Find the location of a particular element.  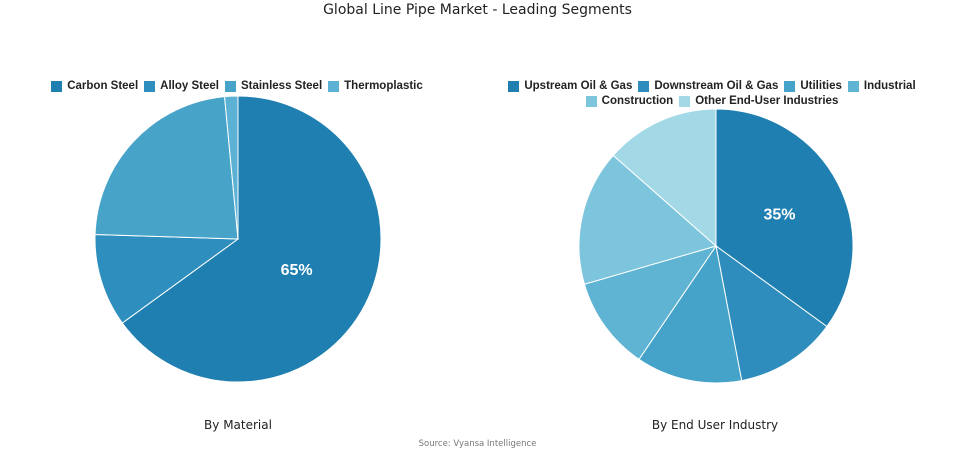

pie-slice-construction is located at coordinates (648, 219).